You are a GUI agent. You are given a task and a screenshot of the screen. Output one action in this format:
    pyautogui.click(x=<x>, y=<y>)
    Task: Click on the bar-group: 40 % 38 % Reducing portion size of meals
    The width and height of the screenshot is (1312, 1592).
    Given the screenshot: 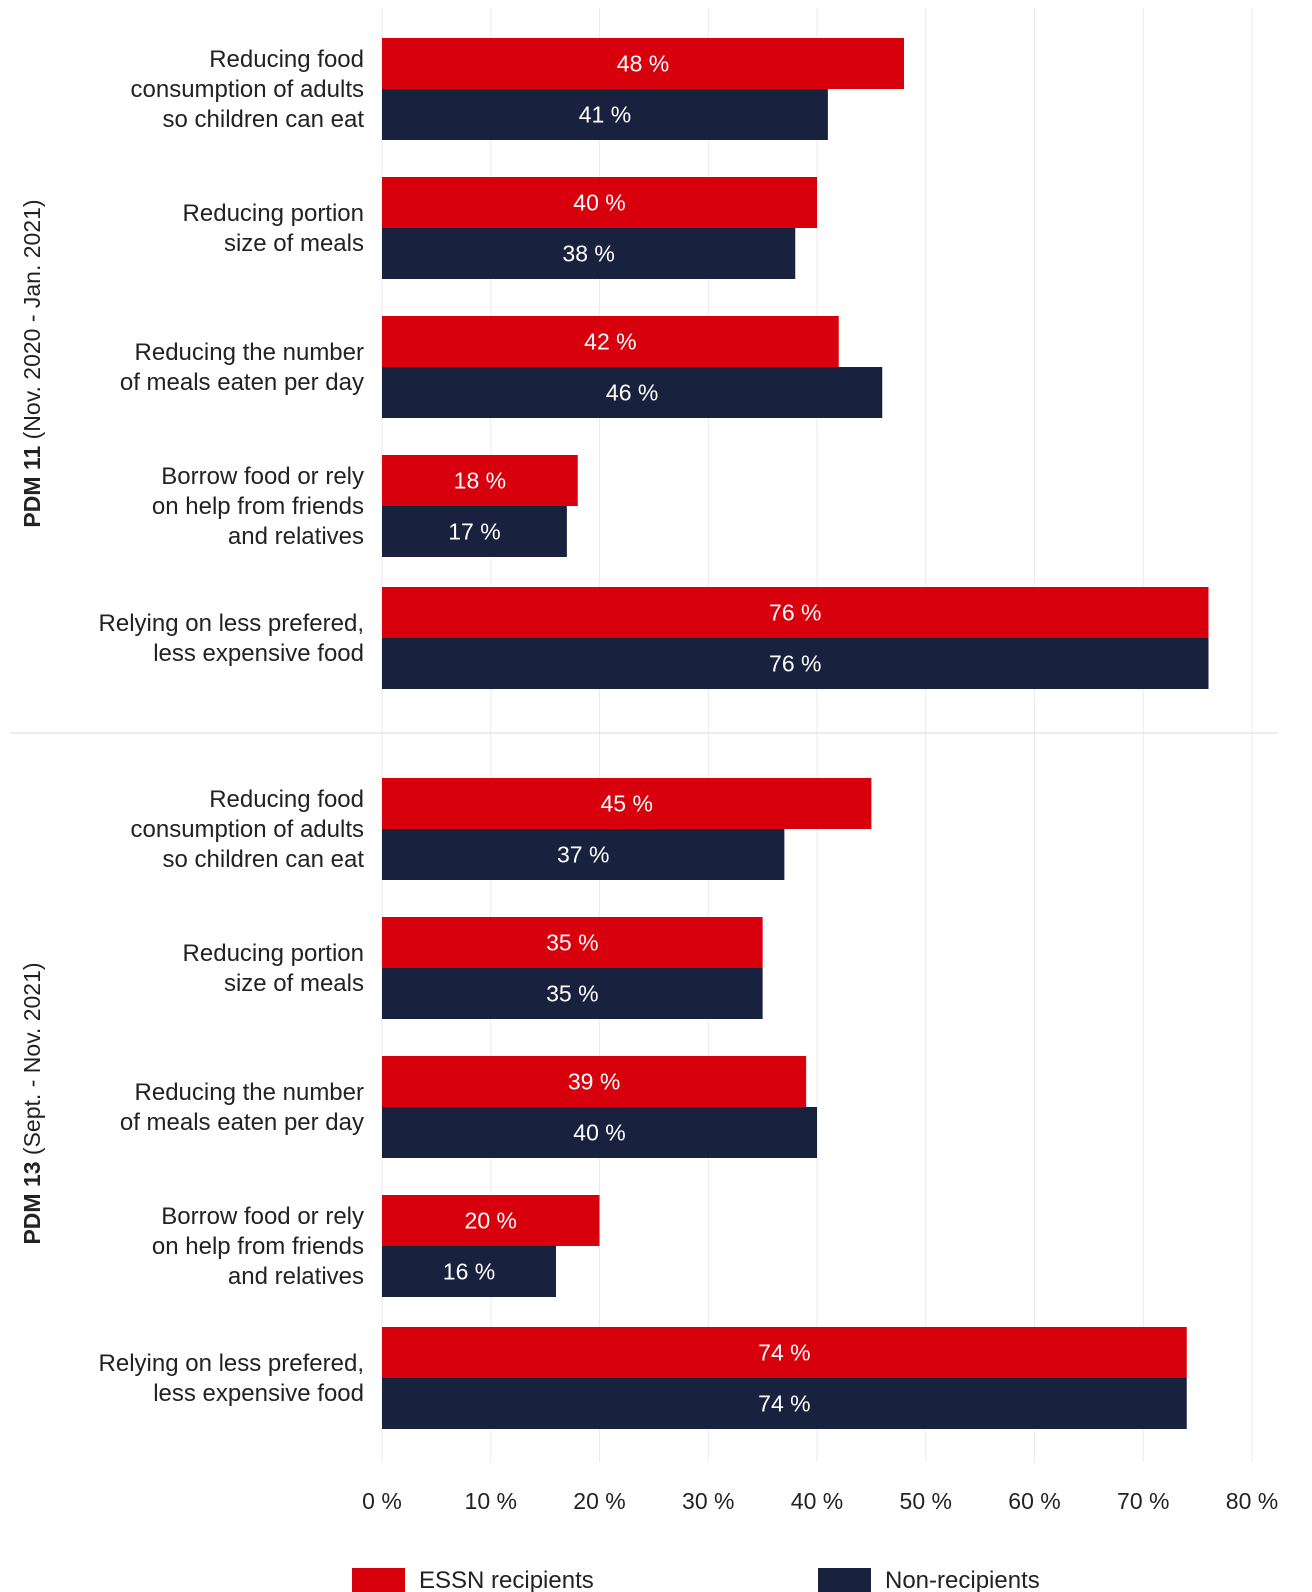 What is the action you would take?
    pyautogui.click(x=500, y=228)
    